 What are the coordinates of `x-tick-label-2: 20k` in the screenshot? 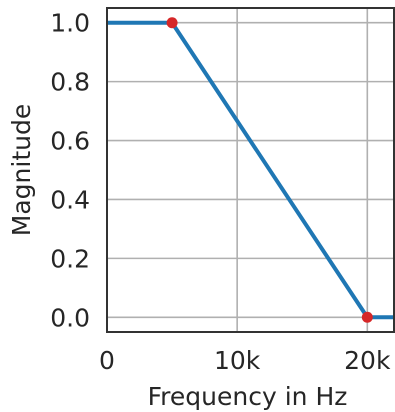 It's located at (367, 360).